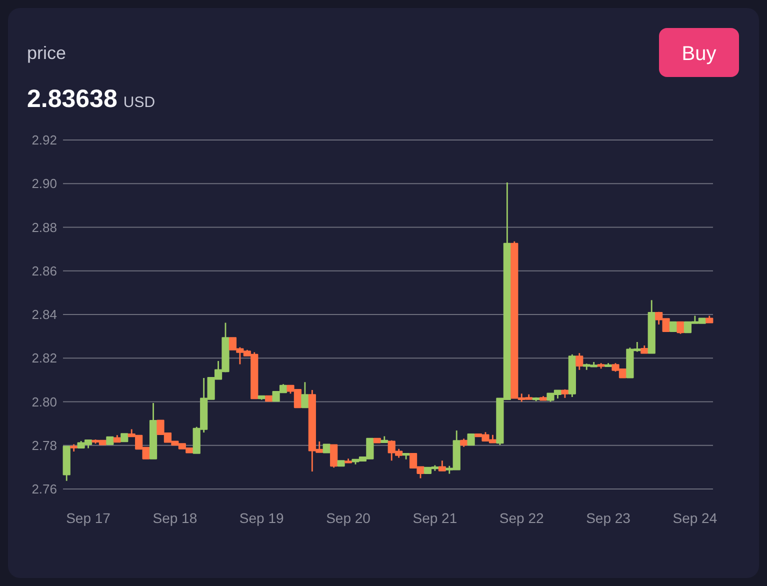  What do you see at coordinates (44, 314) in the screenshot?
I see `y-tick-label: 2.84` at bounding box center [44, 314].